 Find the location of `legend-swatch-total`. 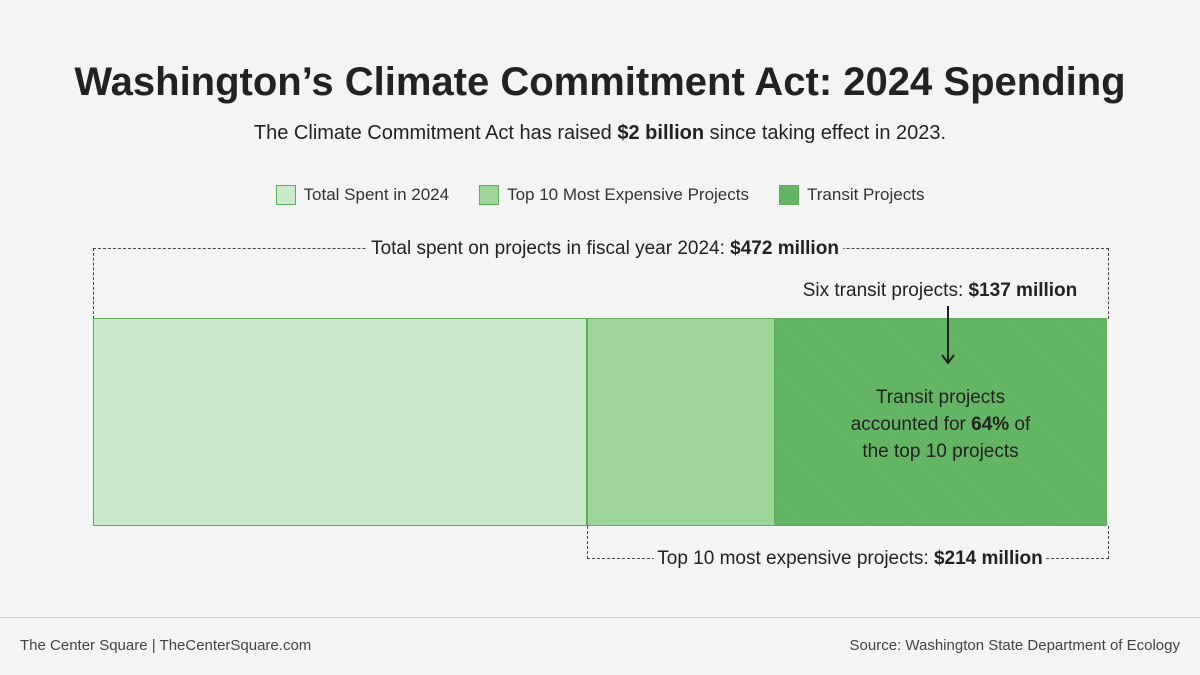

legend-swatch-total is located at coordinates (285, 195).